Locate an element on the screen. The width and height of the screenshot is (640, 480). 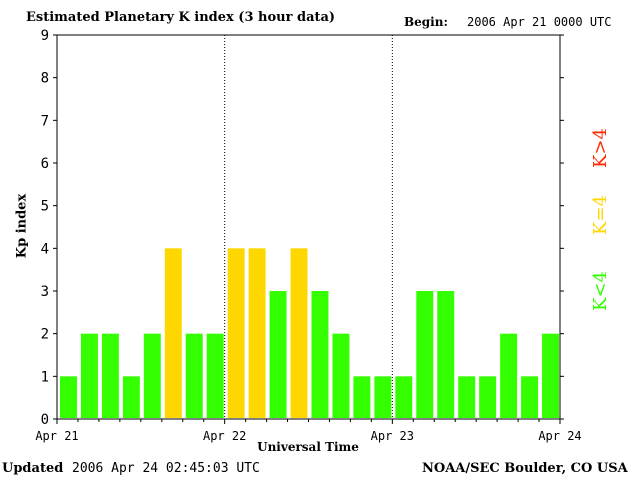
x-tick-label: Apr 23 is located at coordinates (392, 436).